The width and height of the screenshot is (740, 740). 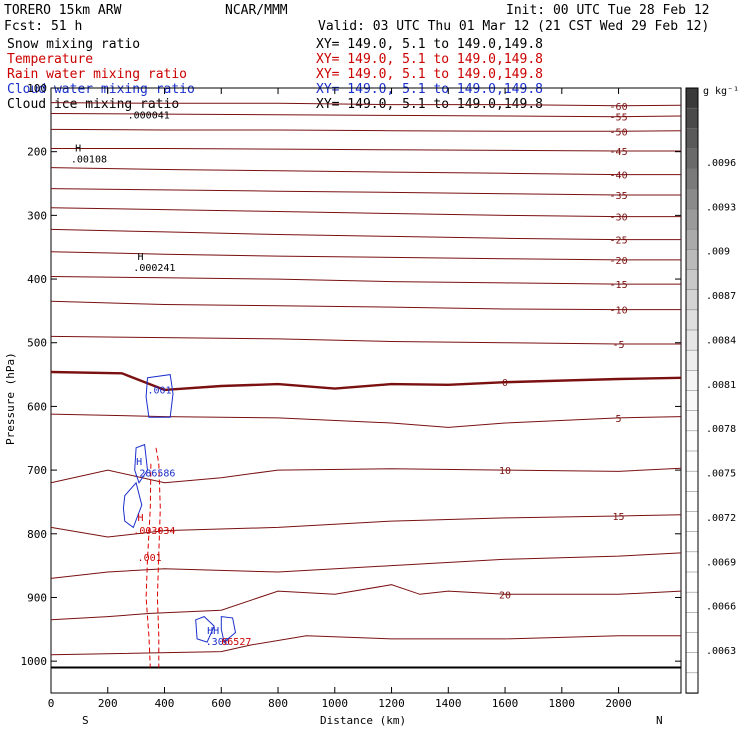 I want to click on colorbar-tick-label: .0072, so click(x=721, y=518).